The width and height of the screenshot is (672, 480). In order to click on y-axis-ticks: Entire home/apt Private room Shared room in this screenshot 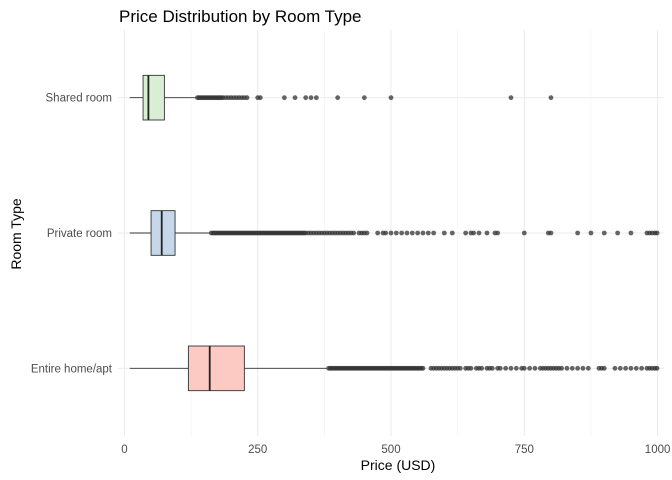, I will do `click(72, 234)`.